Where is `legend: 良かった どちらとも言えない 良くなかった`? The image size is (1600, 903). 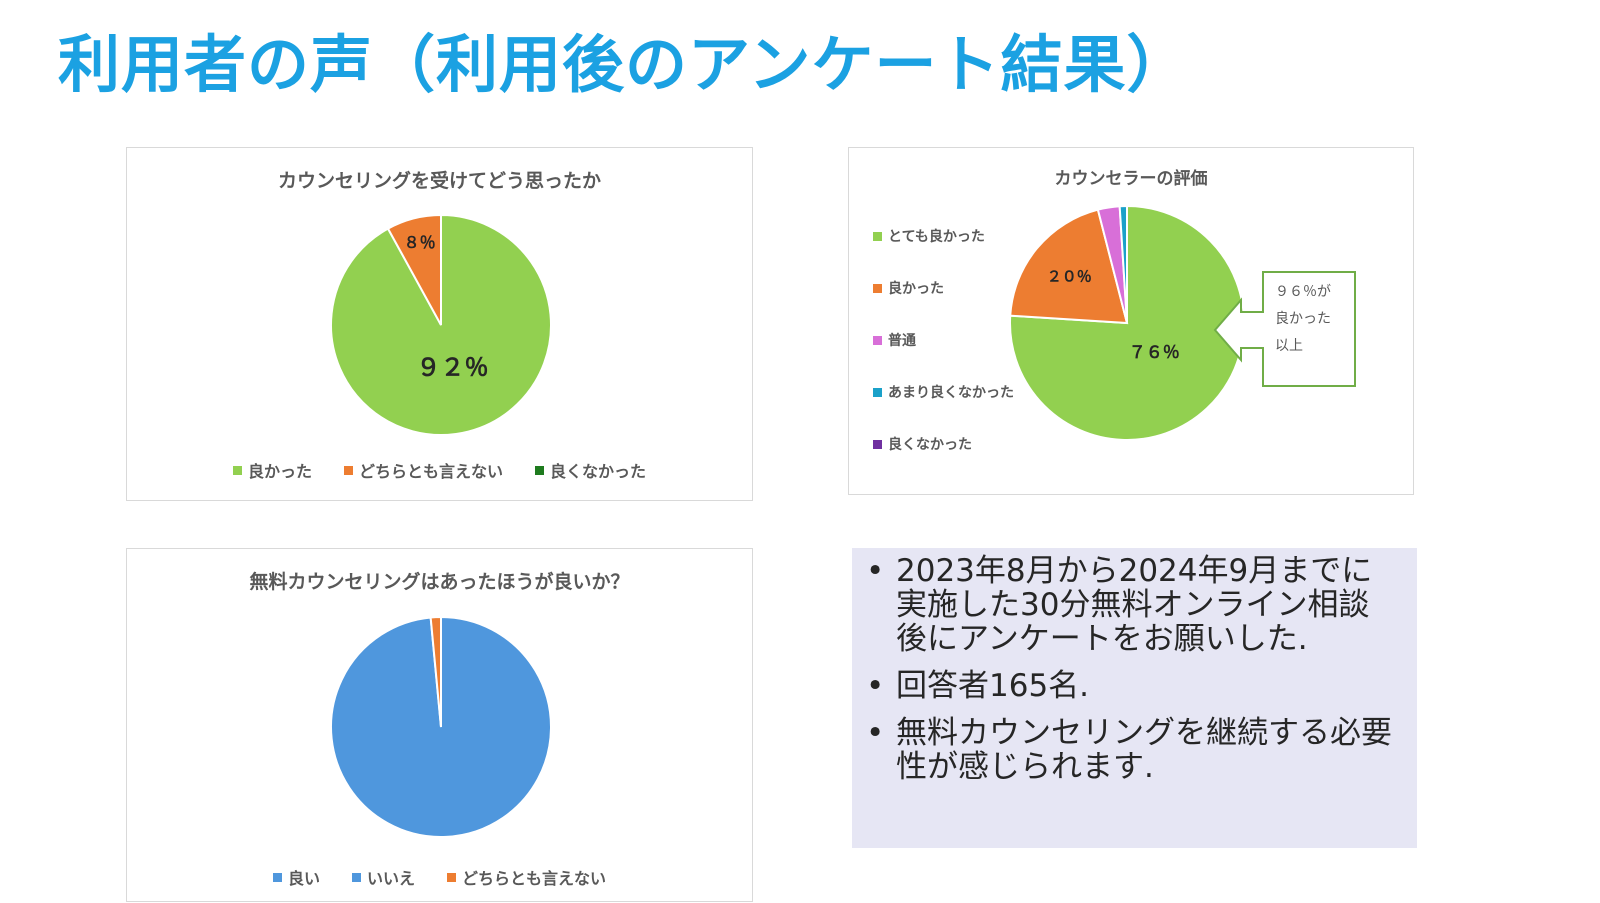 legend: 良かった どちらとも言えない 良くなかった is located at coordinates (439, 470).